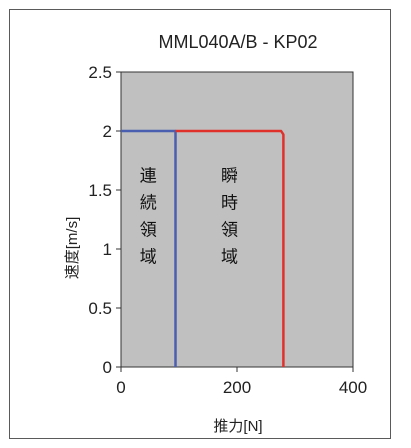 The height and width of the screenshot is (448, 411). Describe the element at coordinates (237, 387) in the screenshot. I see `x-tick-label-1: 200` at that location.